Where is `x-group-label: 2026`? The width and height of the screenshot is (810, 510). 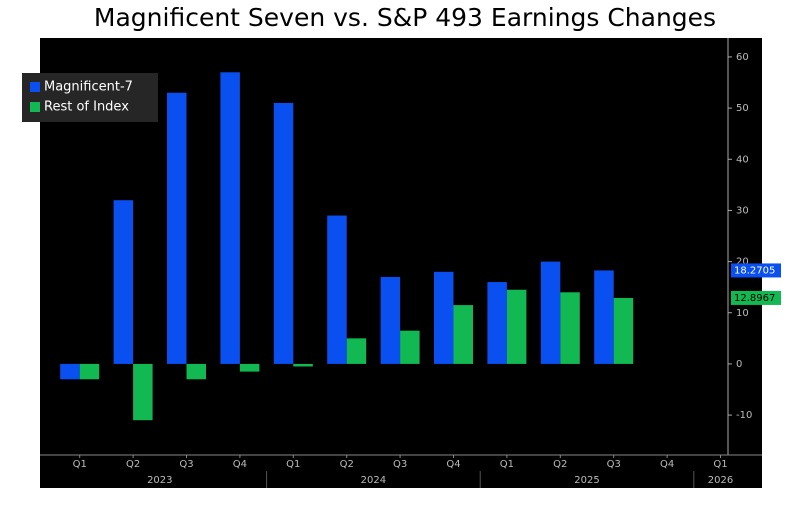 x-group-label: 2026 is located at coordinates (720, 480).